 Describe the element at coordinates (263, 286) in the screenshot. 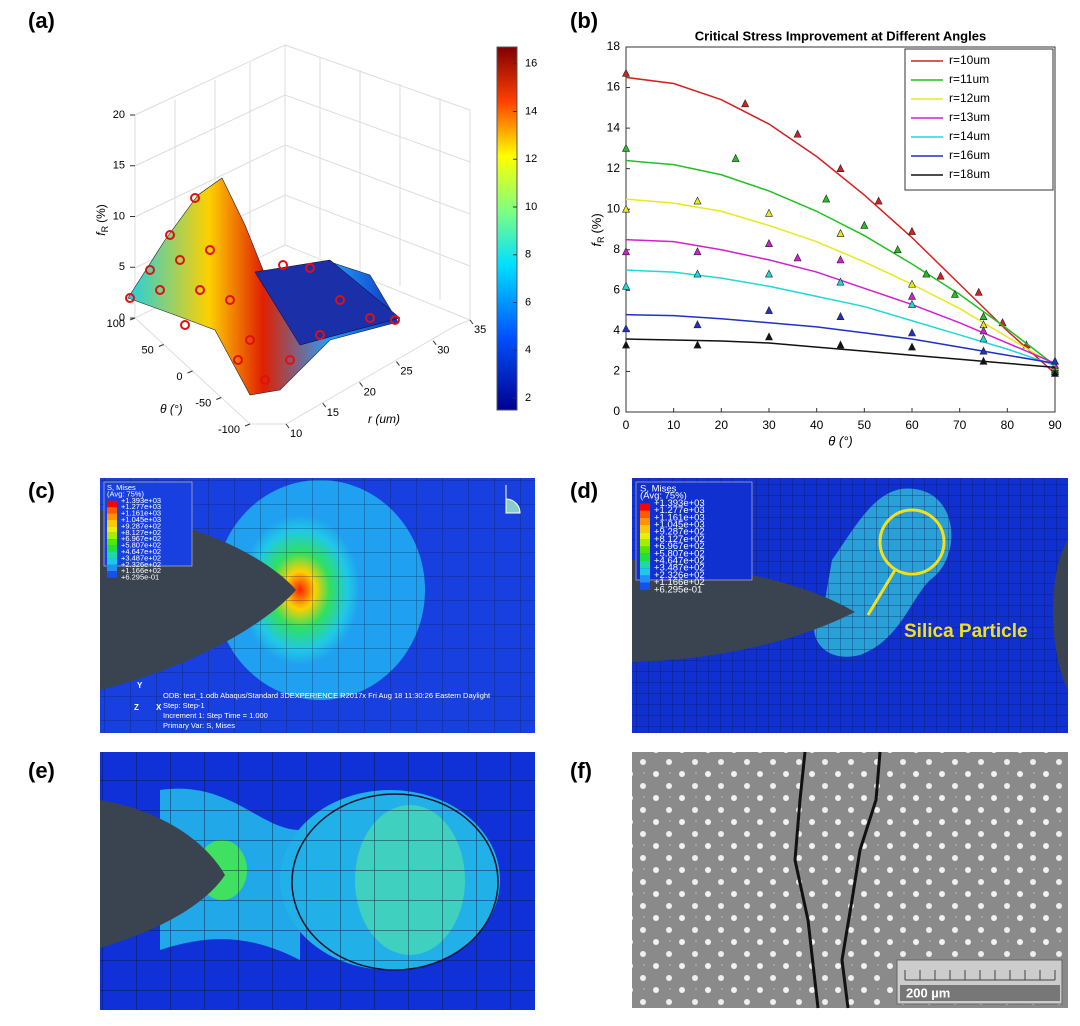

I see `panel-a-surface` at that location.